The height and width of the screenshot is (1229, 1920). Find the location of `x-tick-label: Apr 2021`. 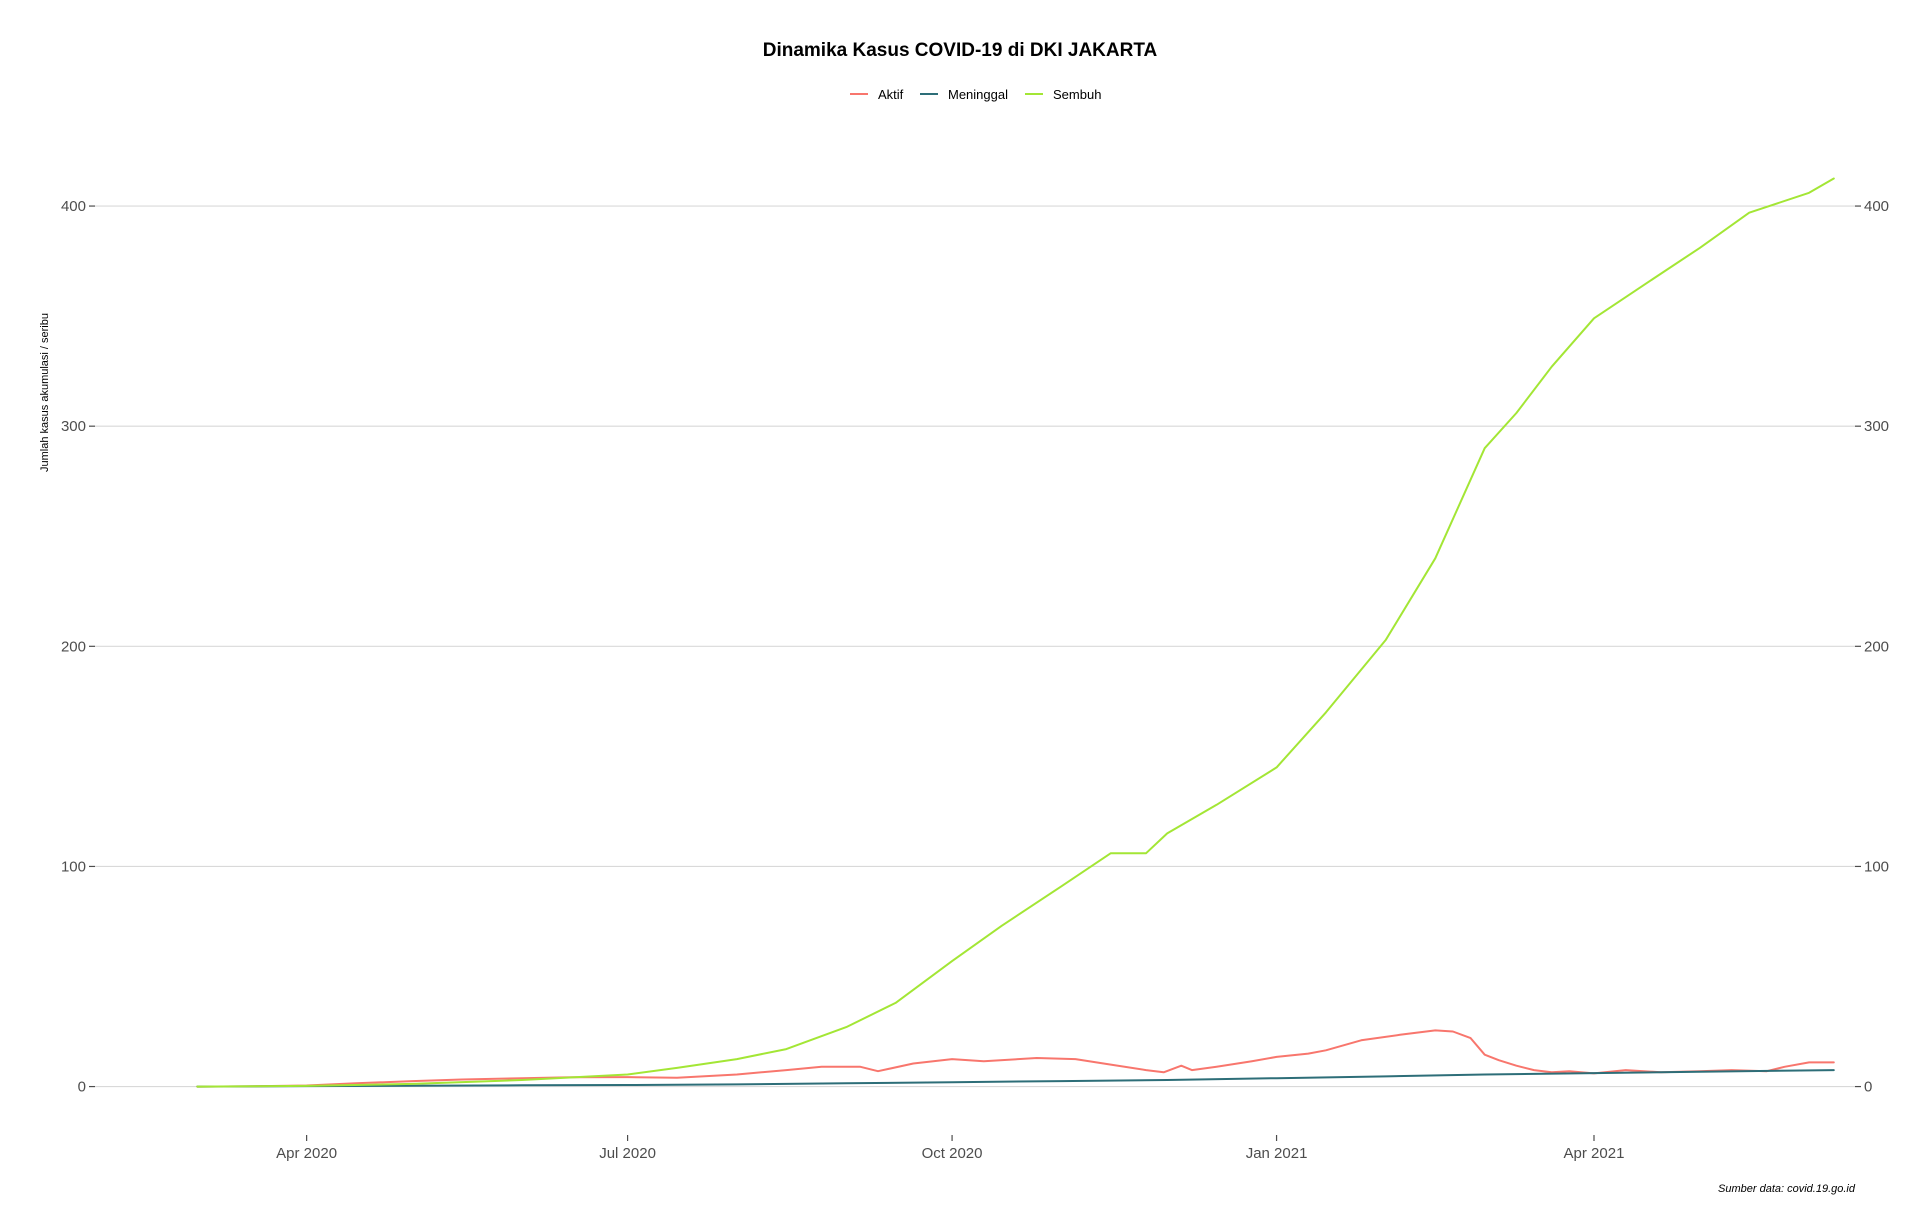

x-tick-label: Apr 2021 is located at coordinates (1594, 1153).